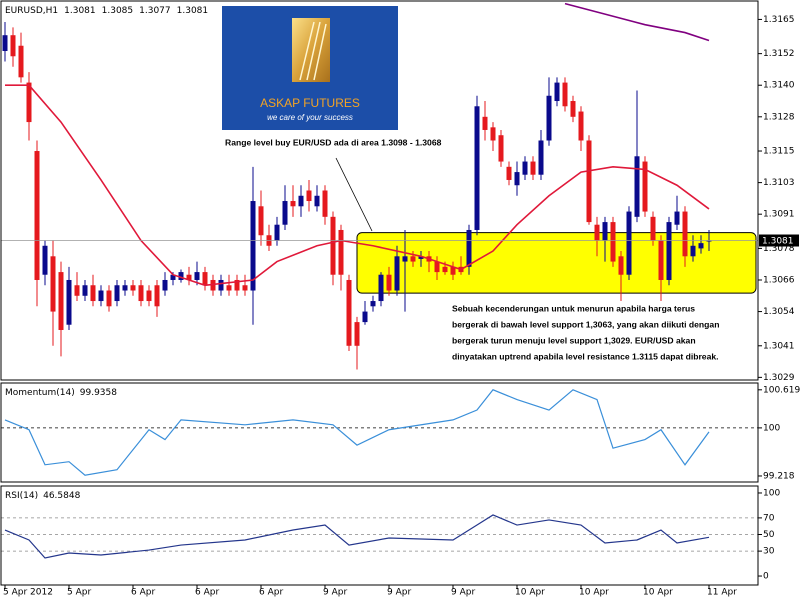  What do you see at coordinates (779, 20) in the screenshot?
I see `y-tick-label: 1.3165` at bounding box center [779, 20].